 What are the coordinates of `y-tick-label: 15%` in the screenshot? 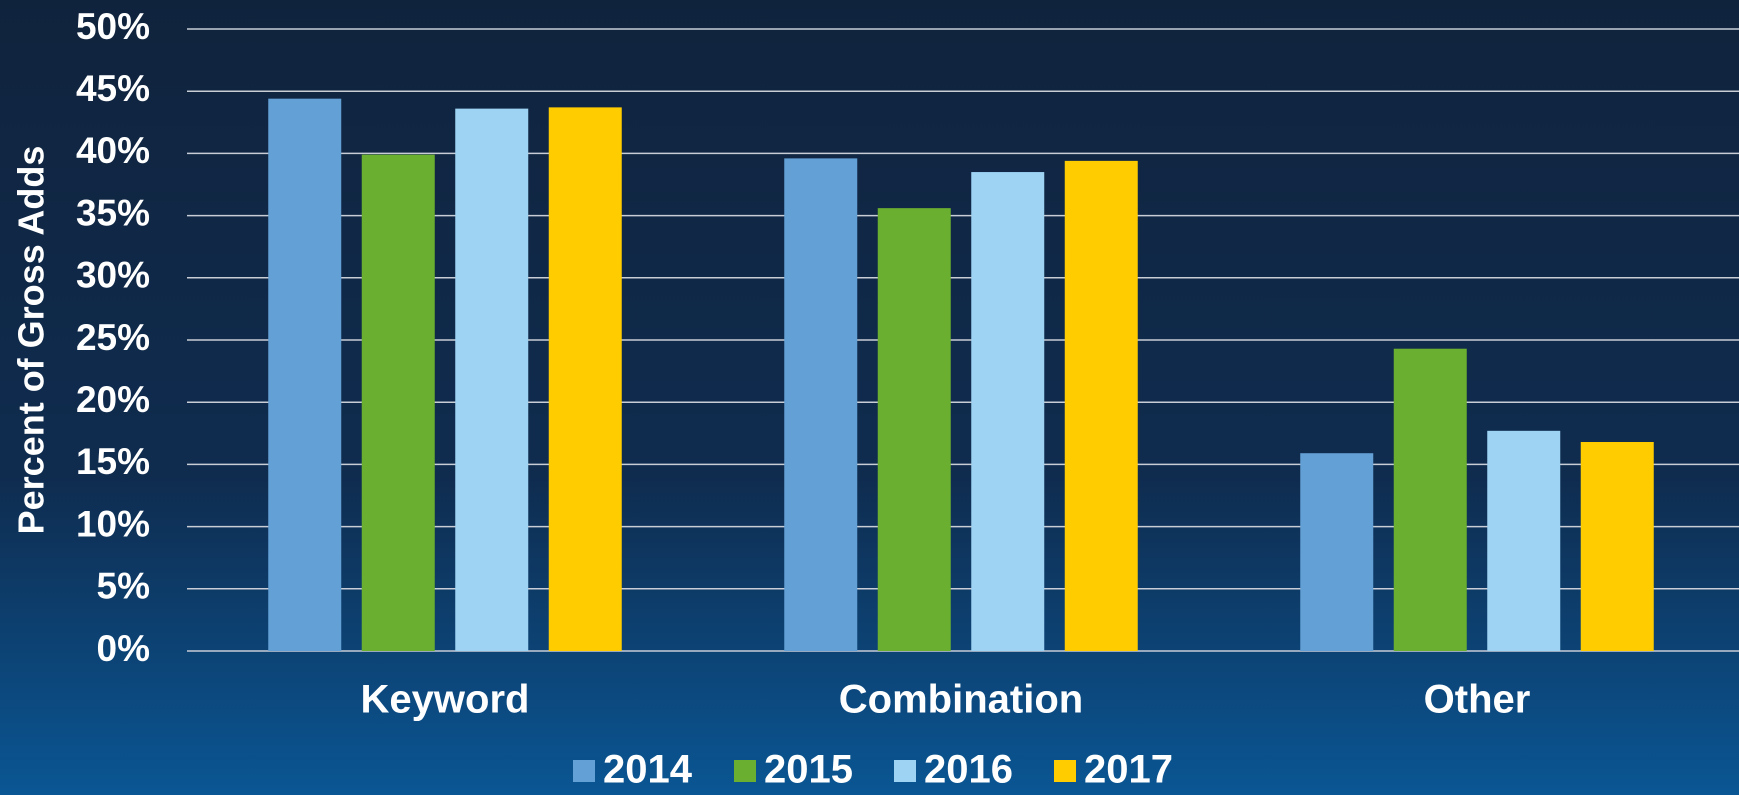 It's located at (113, 461).